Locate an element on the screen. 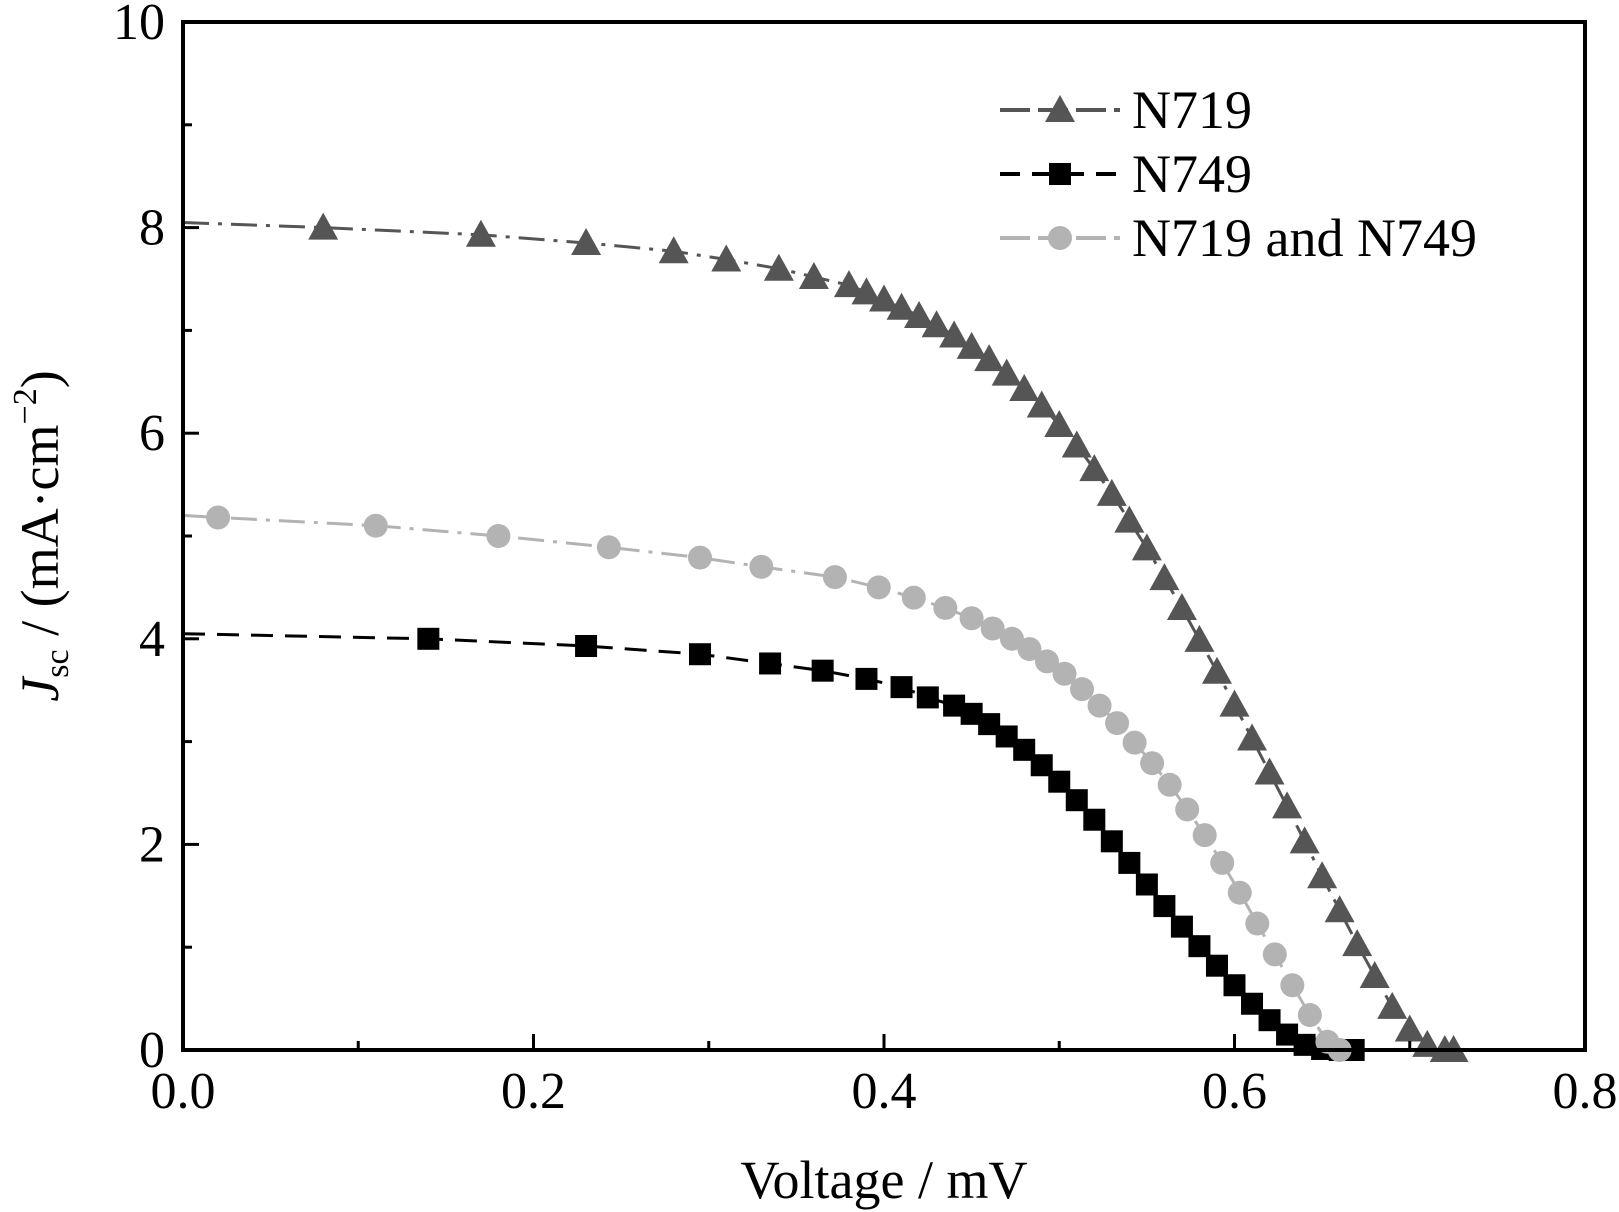  y-axis-symbol: J is located at coordinates (40, 688).